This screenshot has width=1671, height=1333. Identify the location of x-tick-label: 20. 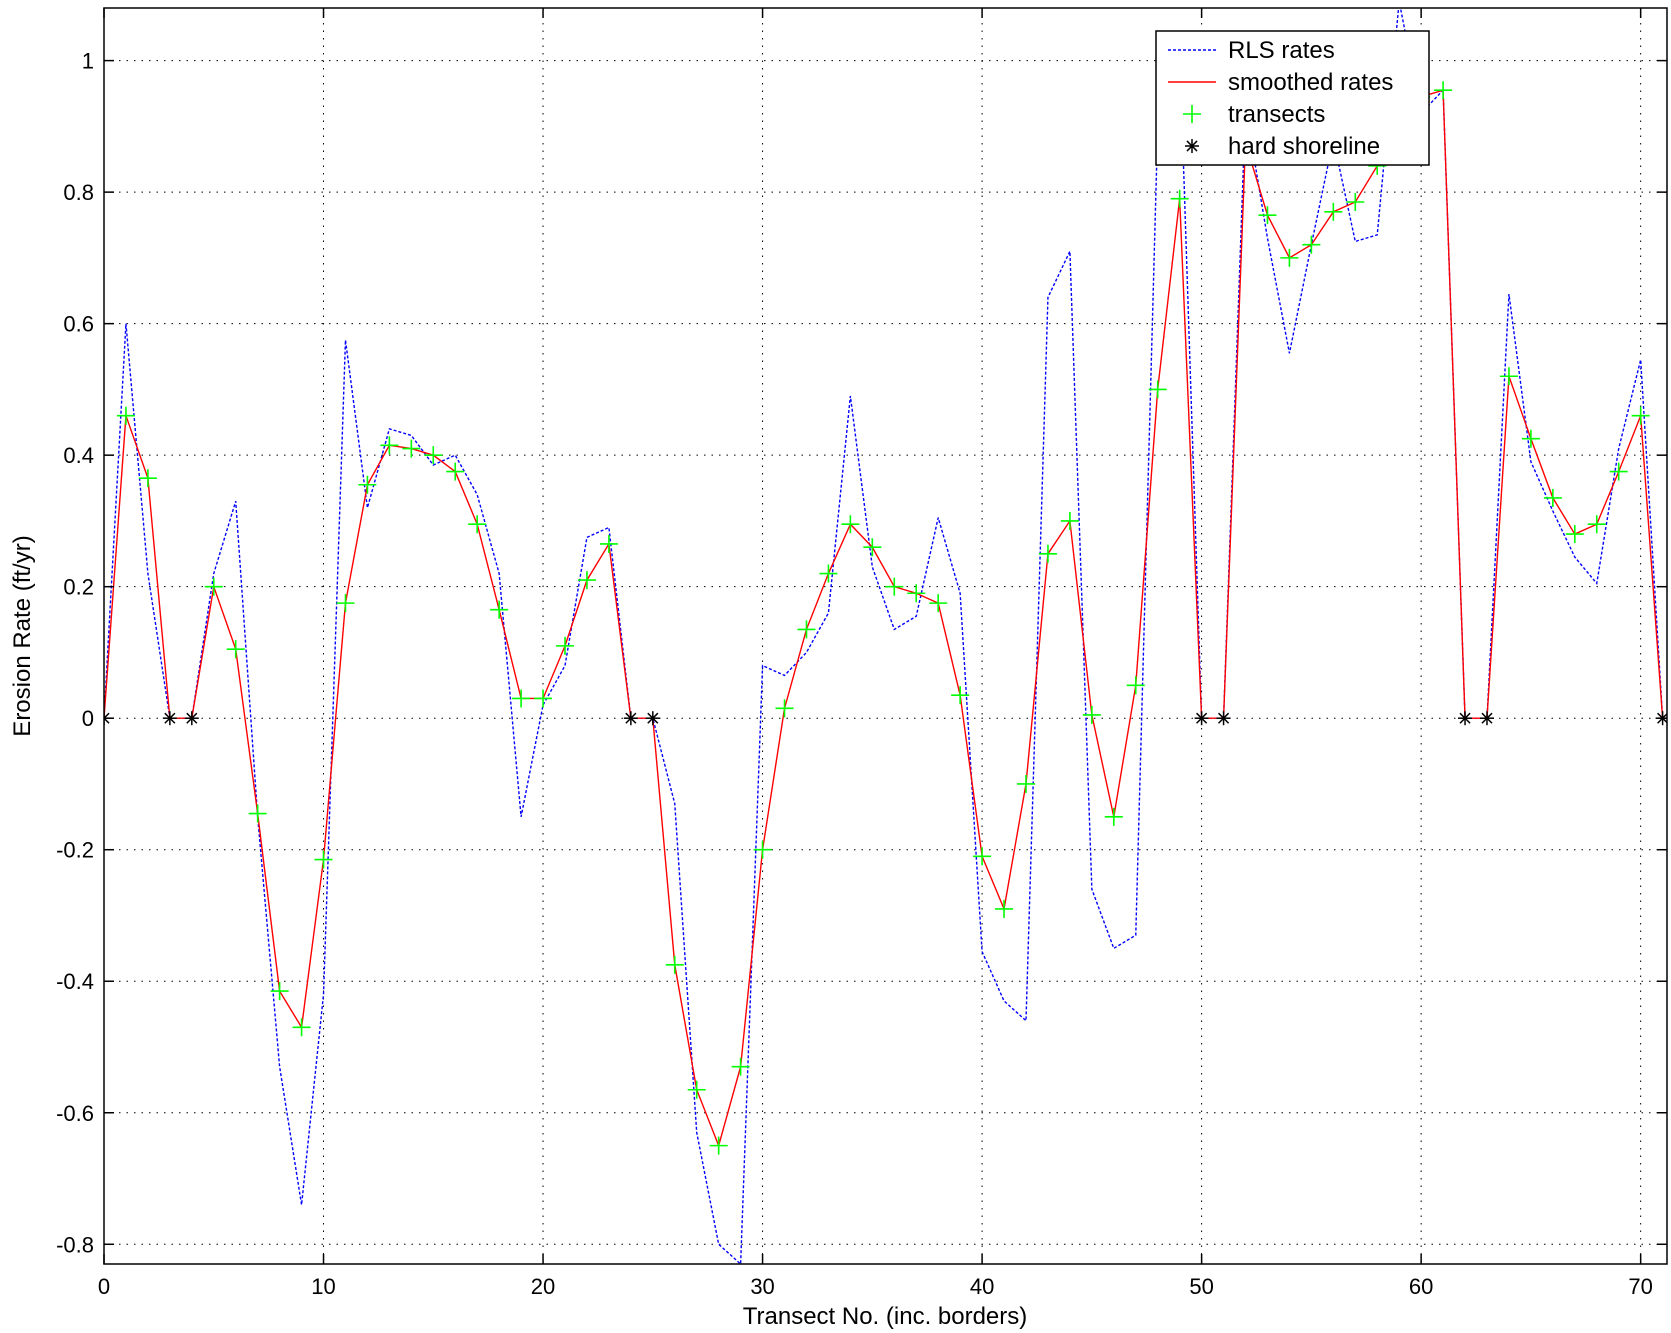
(543, 1286).